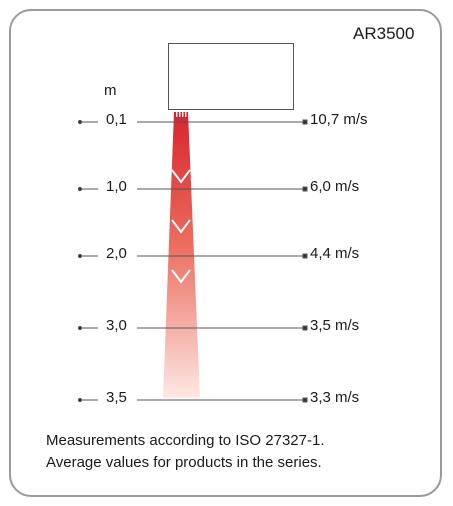 The image size is (453, 506). Describe the element at coordinates (116, 119) in the screenshot. I see `distance-label: 0,1` at that location.